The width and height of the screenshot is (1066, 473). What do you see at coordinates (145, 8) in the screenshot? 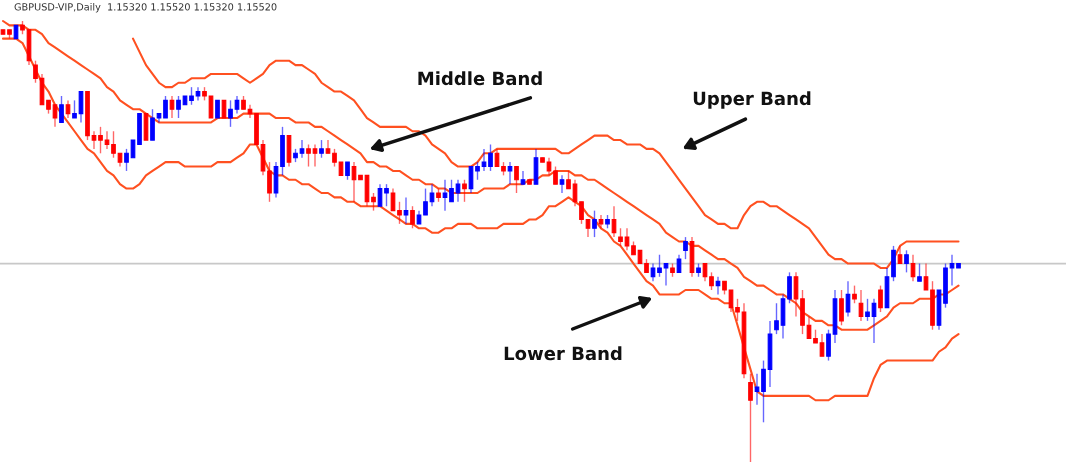
I see `chart-title: GBPUSD-VIP,Daily 1.15320 1.15520 1.15320 1.15520` at bounding box center [145, 8].